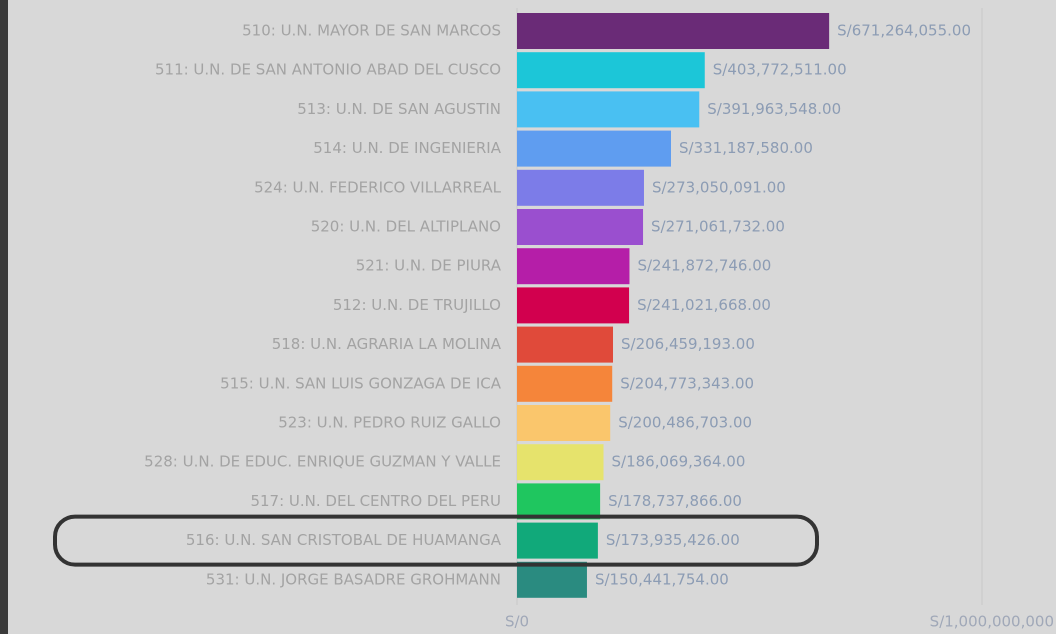 This screenshot has width=1056, height=634. Describe the element at coordinates (992, 622) in the screenshot. I see `x-tick-label: S/1,000,000,000` at that location.